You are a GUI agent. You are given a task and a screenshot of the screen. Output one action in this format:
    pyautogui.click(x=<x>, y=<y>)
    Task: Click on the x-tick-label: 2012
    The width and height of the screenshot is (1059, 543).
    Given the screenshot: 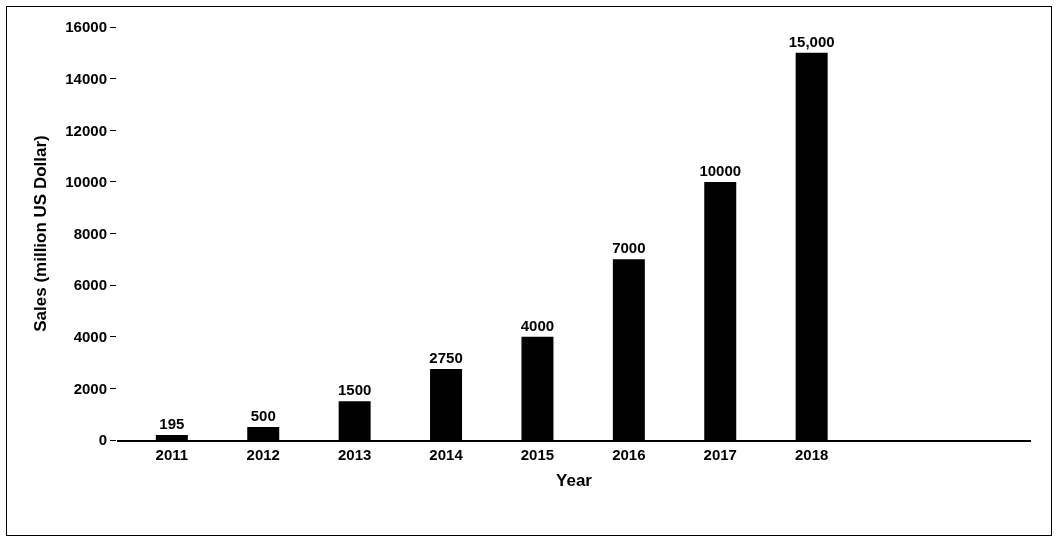 What is the action you would take?
    pyautogui.click(x=263, y=454)
    